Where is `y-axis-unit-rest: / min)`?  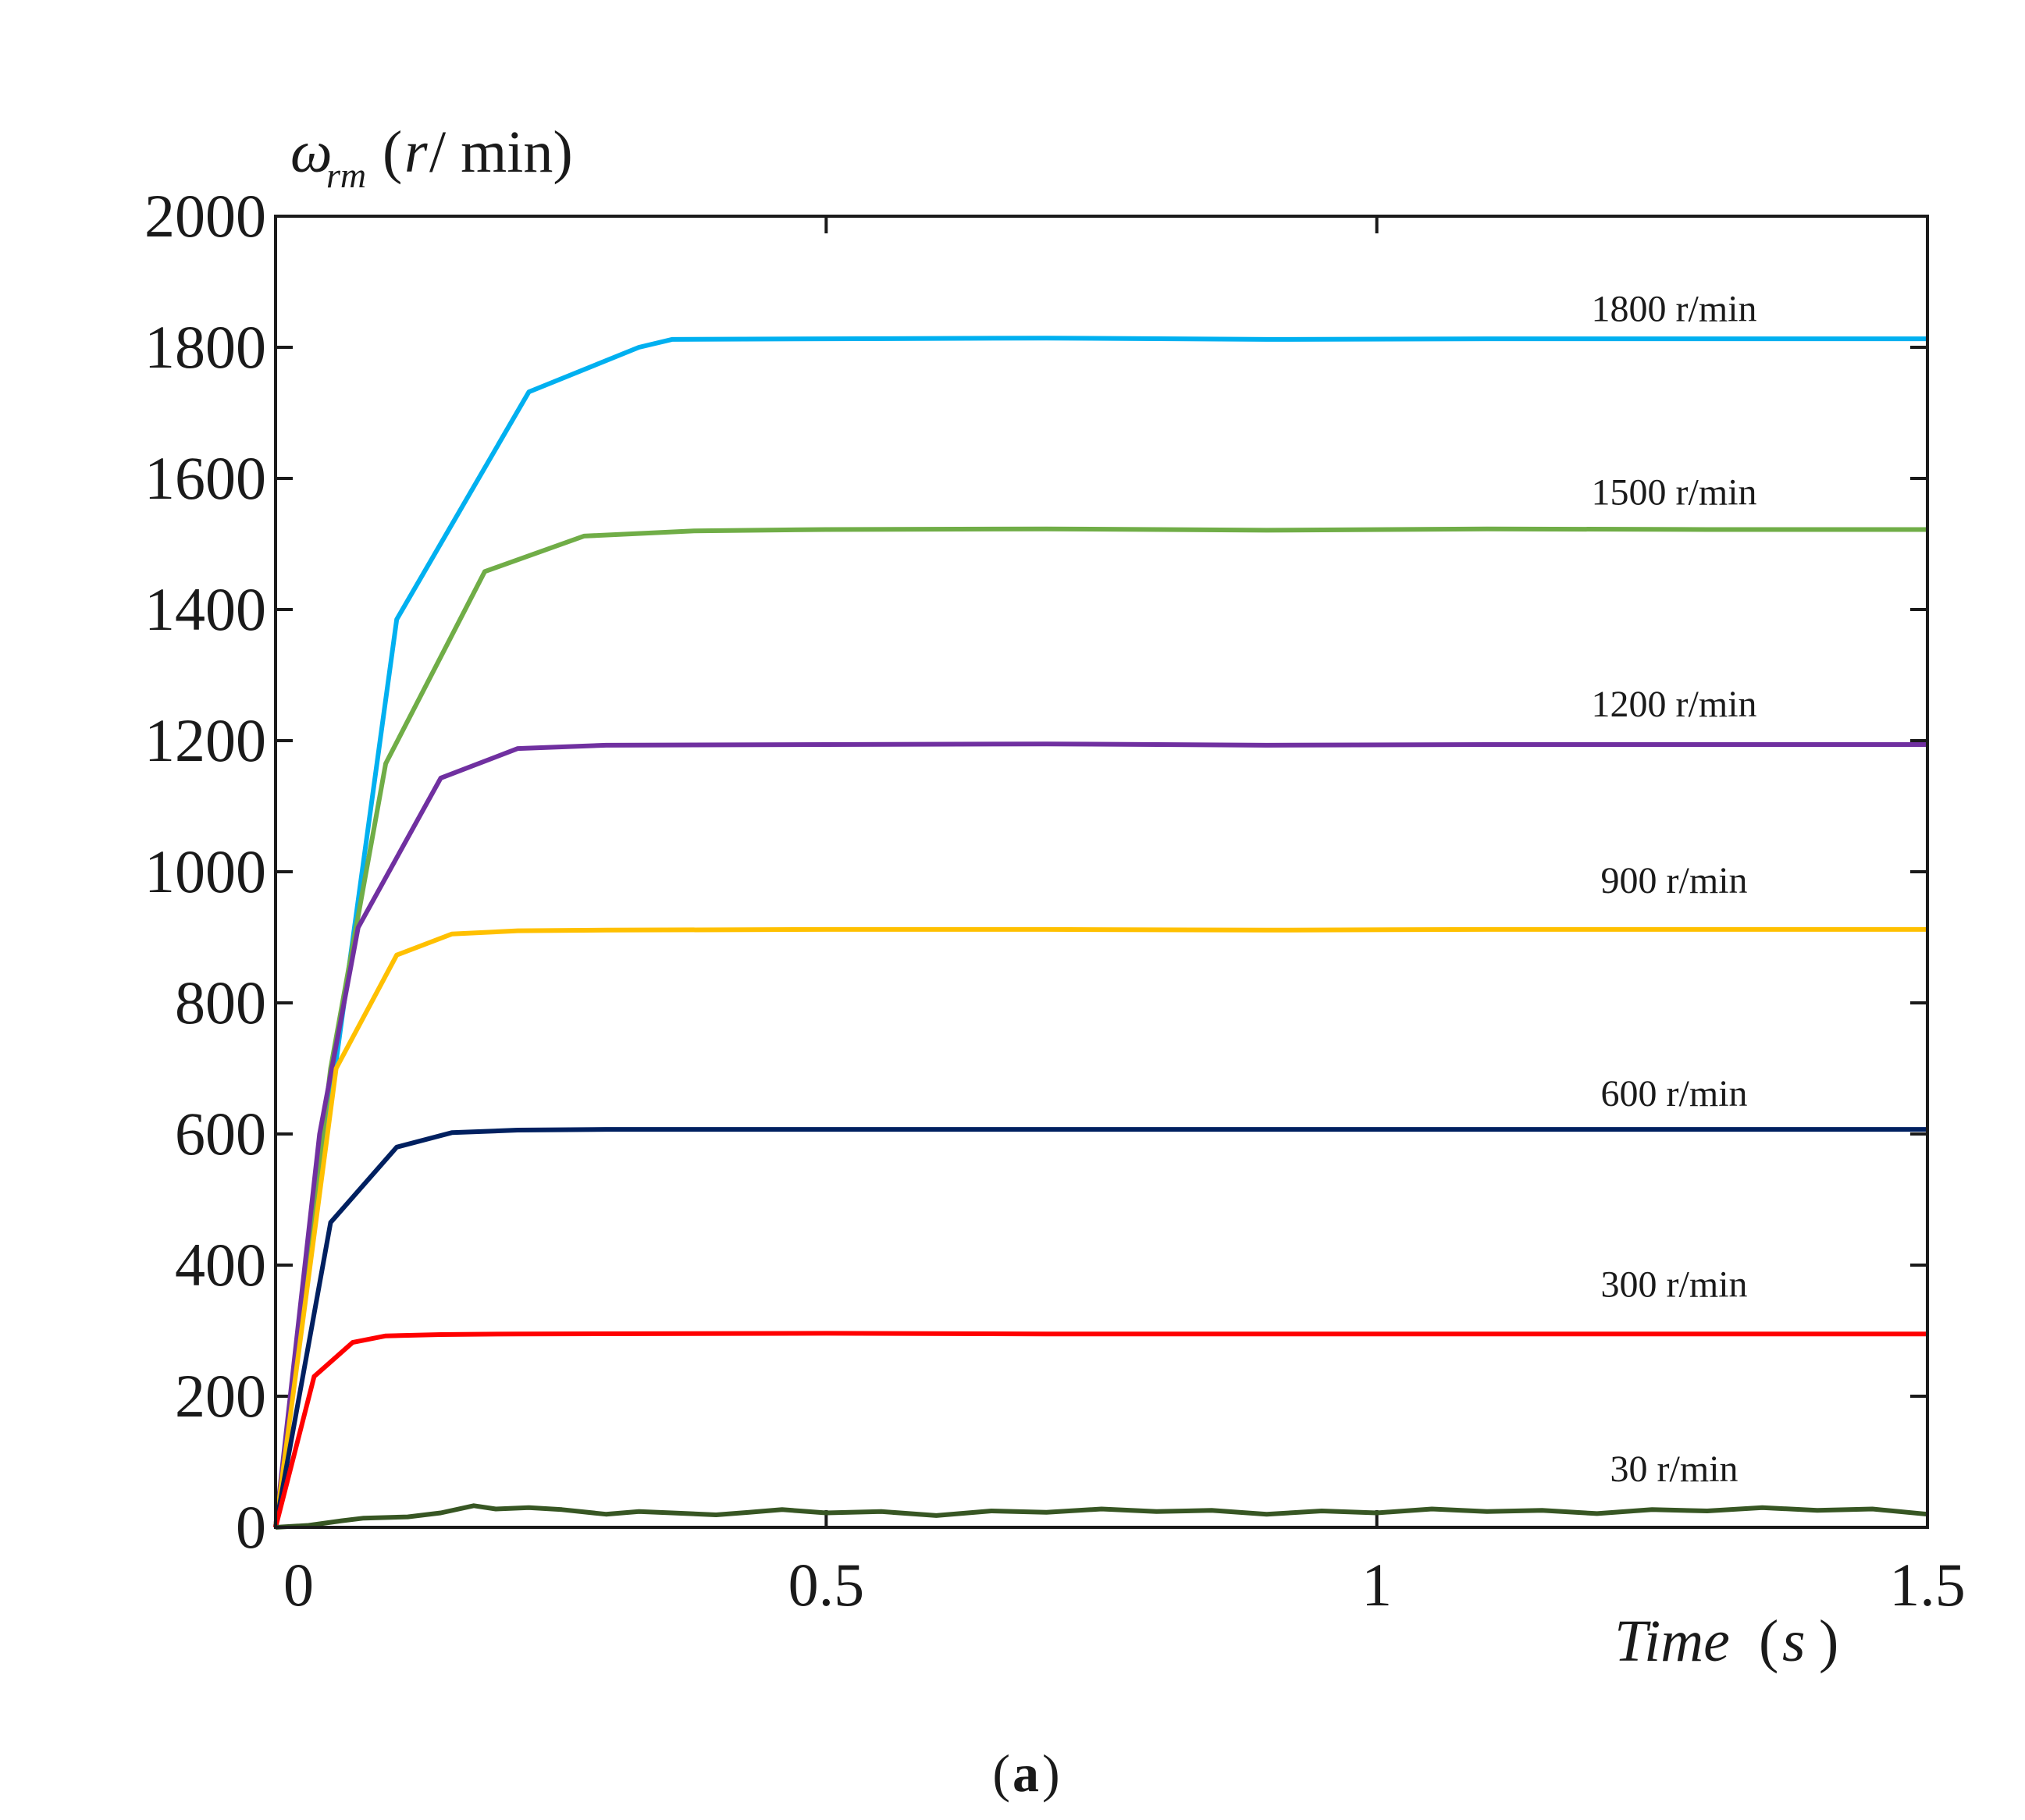 y-axis-unit-rest: / min) is located at coordinates (501, 152).